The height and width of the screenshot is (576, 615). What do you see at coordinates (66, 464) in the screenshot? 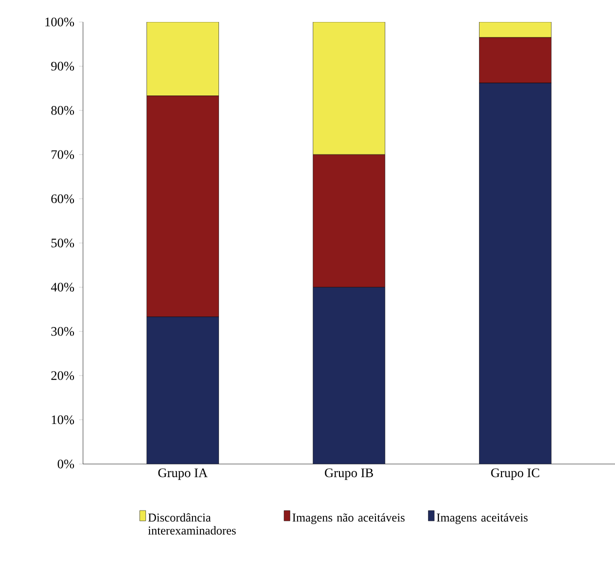
I see `y-tick-label: 0%` at bounding box center [66, 464].